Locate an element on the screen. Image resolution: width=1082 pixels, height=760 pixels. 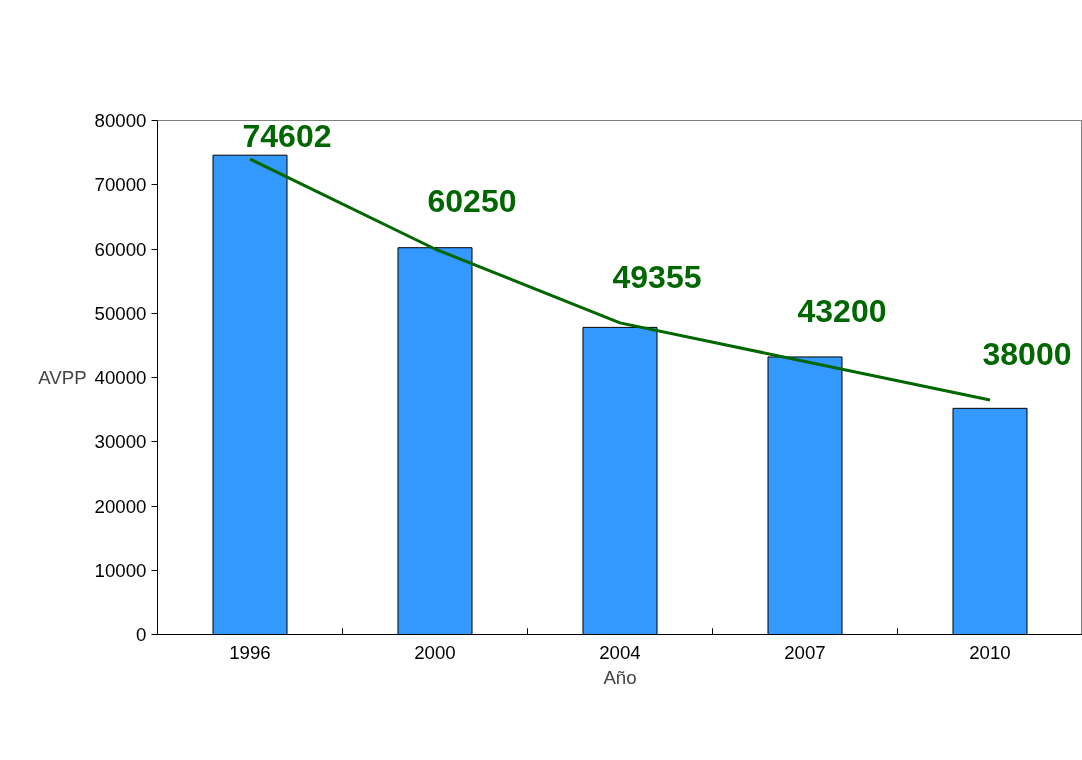
annotation: 60250 is located at coordinates (472, 201).